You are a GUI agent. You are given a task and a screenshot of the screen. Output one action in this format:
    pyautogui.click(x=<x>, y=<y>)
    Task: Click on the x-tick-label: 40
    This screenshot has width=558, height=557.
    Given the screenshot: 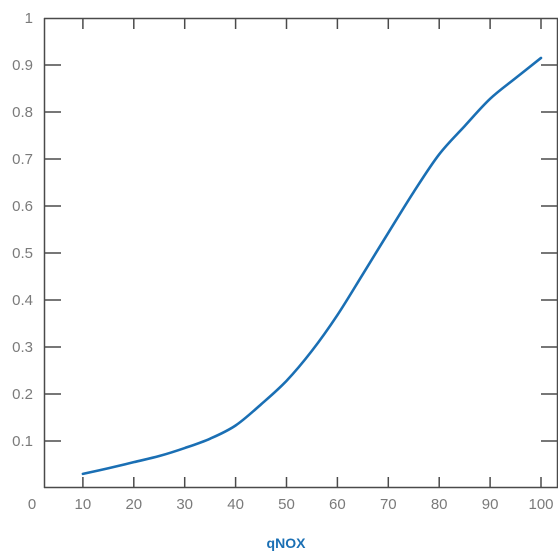 What is the action you would take?
    pyautogui.click(x=235, y=504)
    